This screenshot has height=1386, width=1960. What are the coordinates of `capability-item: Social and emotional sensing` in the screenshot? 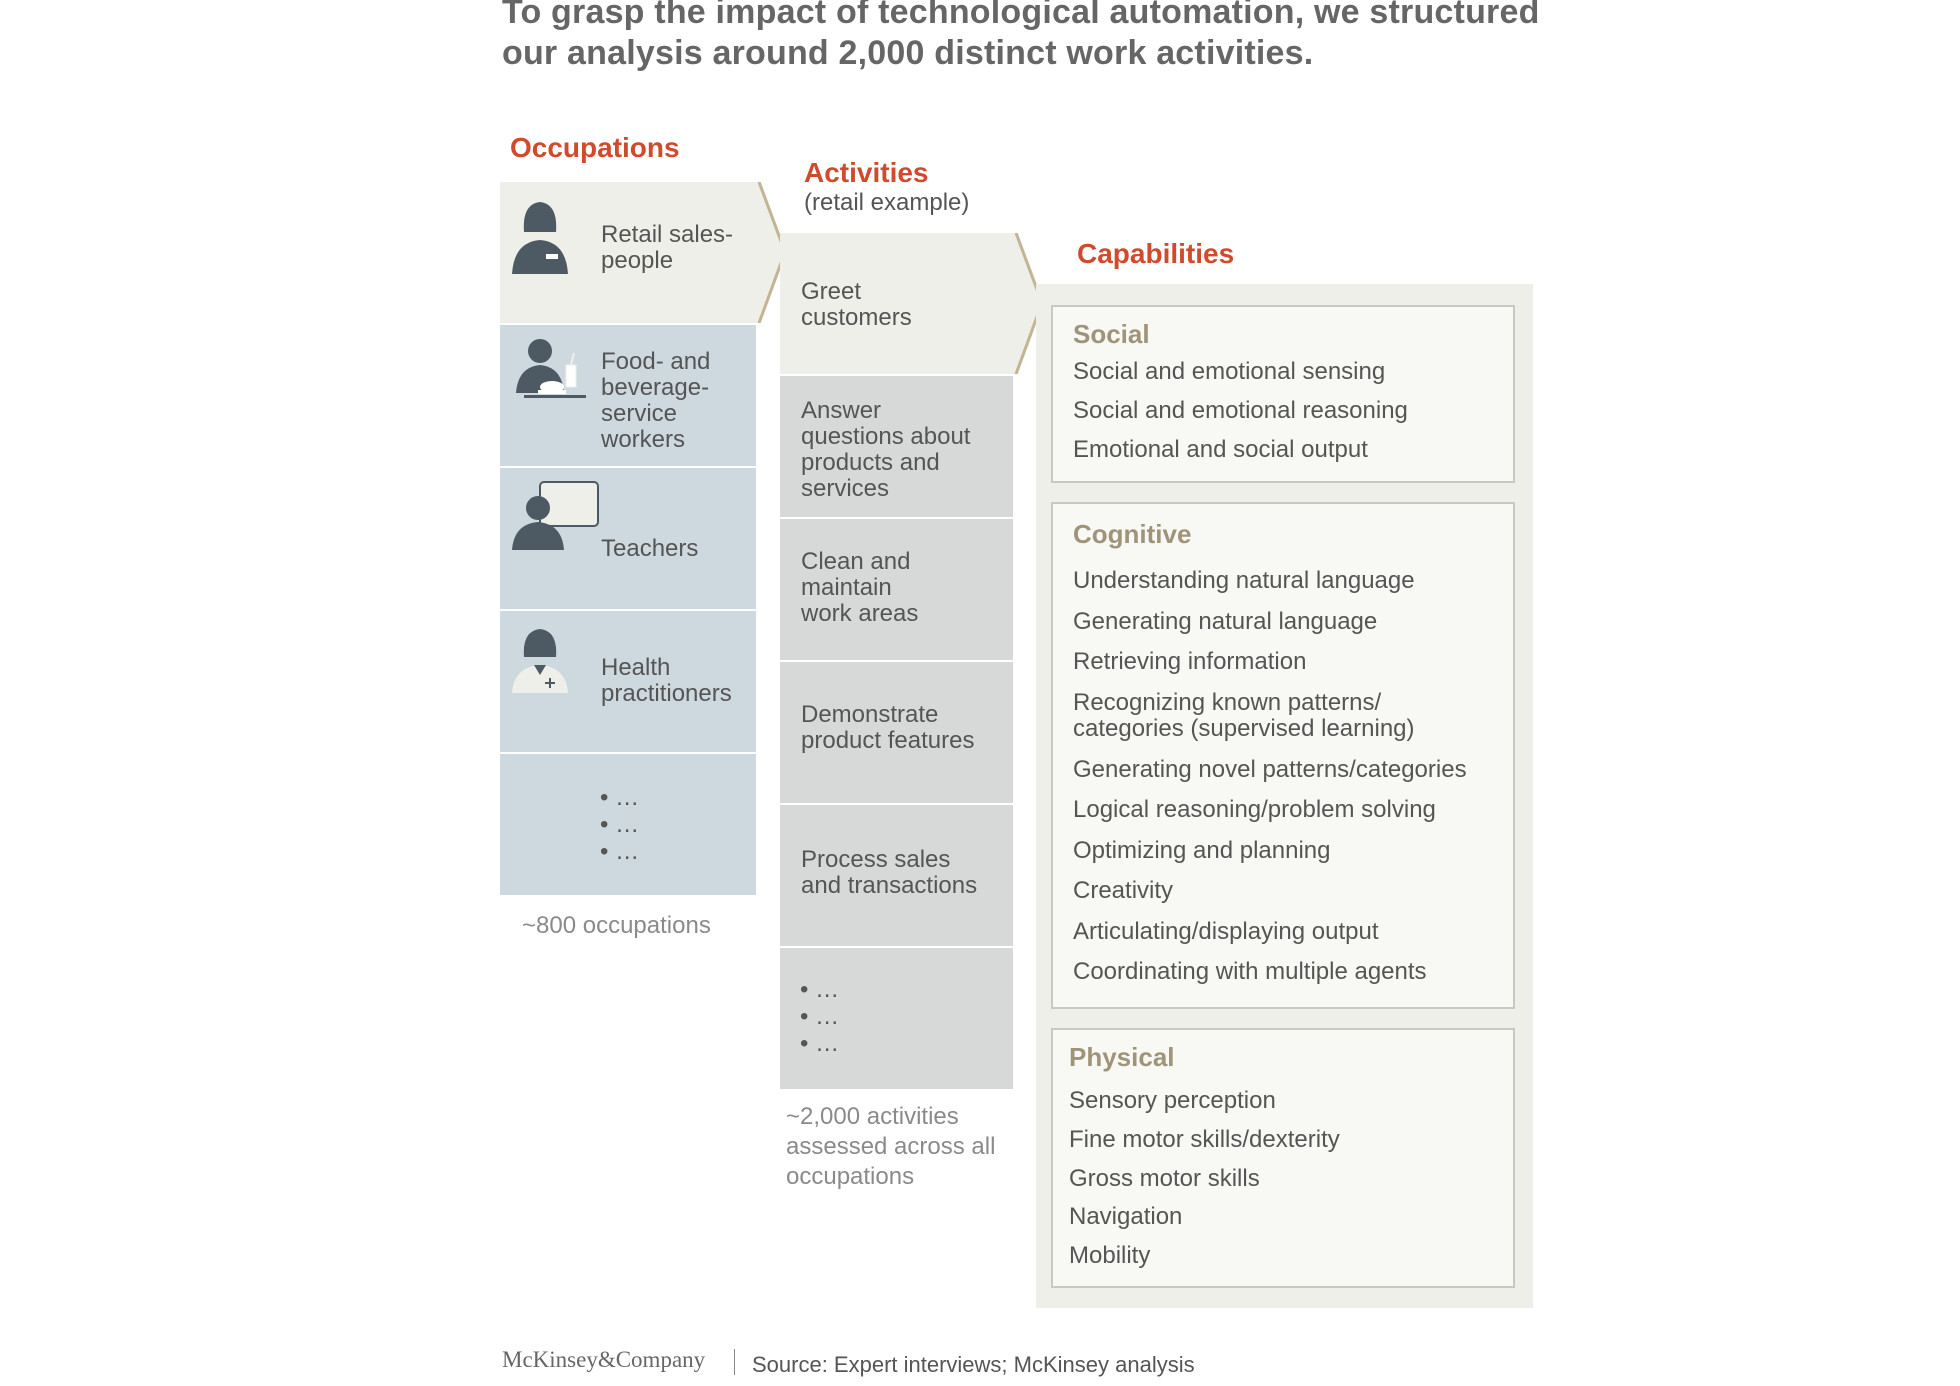 It's located at (1229, 371).